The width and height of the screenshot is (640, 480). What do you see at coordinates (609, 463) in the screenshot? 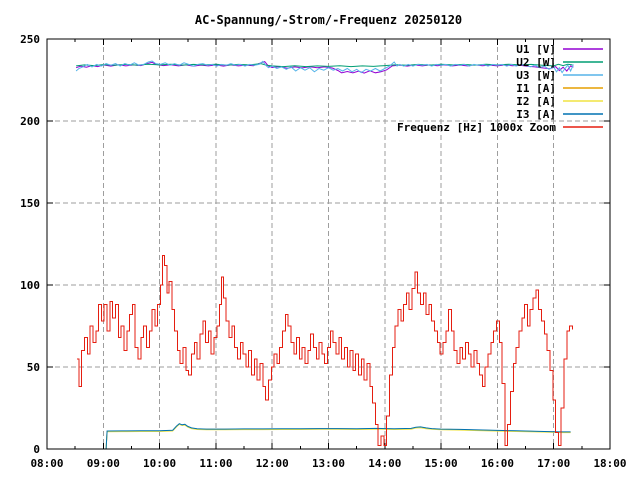
I see `x-tick-label: 18:00` at bounding box center [609, 463].